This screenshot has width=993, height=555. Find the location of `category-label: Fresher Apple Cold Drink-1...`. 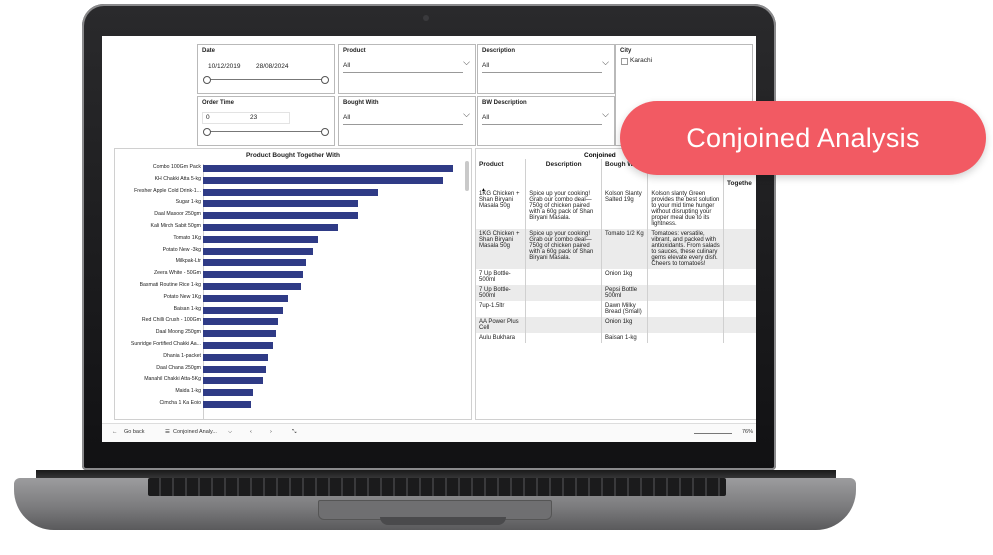

category-label: Fresher Apple Cold Drink-1... is located at coordinates (167, 190).